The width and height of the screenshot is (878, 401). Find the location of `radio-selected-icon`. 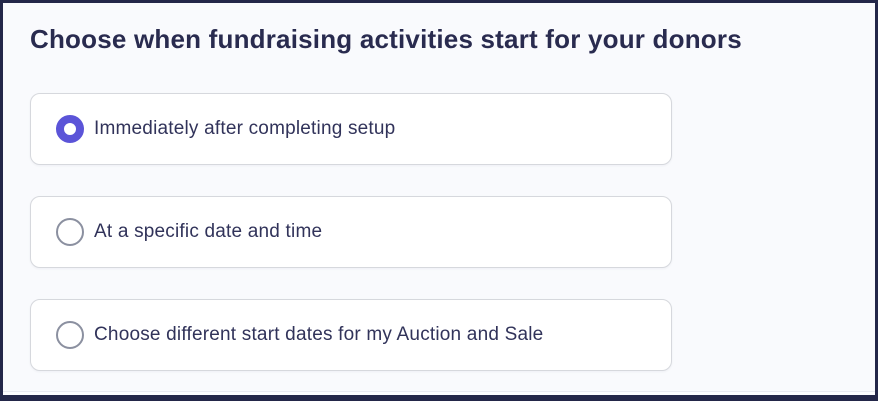

radio-selected-icon is located at coordinates (70, 128).